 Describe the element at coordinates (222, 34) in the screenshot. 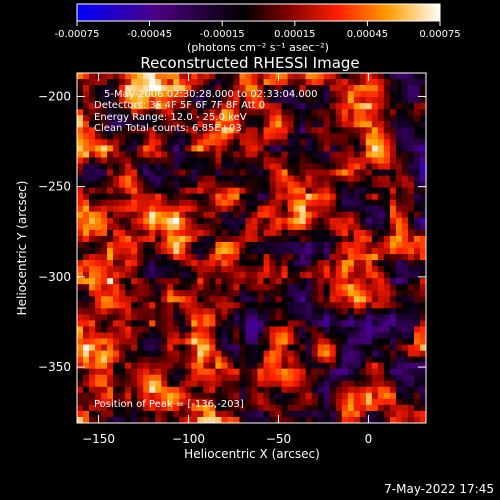

I see `colorbar-tick-label: -0.00015` at that location.